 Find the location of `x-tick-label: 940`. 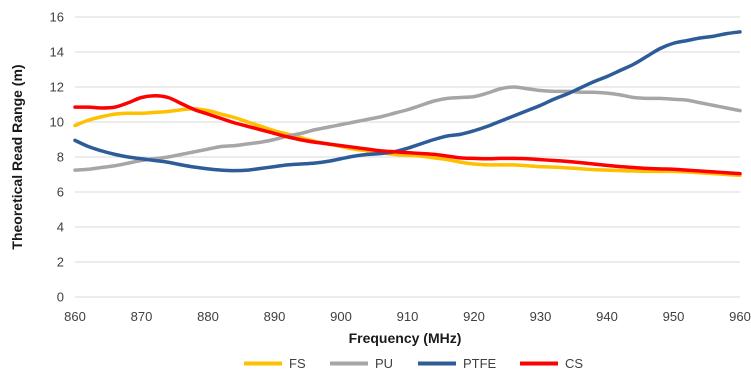

x-tick-label: 940 is located at coordinates (607, 316).